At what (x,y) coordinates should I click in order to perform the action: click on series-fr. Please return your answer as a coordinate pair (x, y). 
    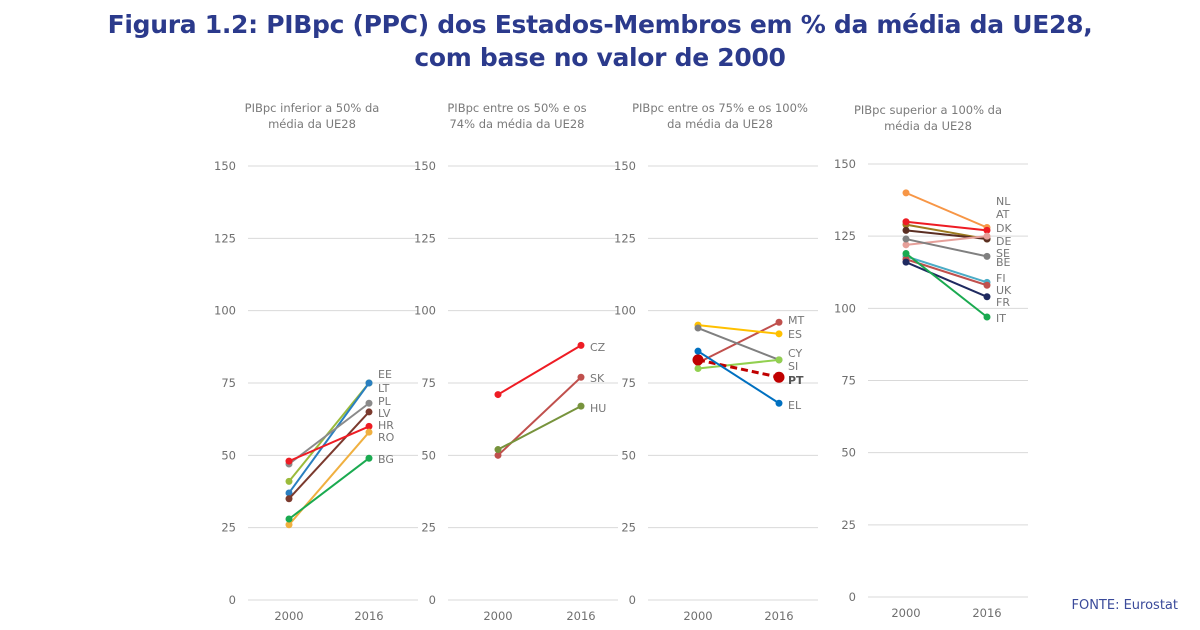
    Looking at the image, I should click on (946, 279).